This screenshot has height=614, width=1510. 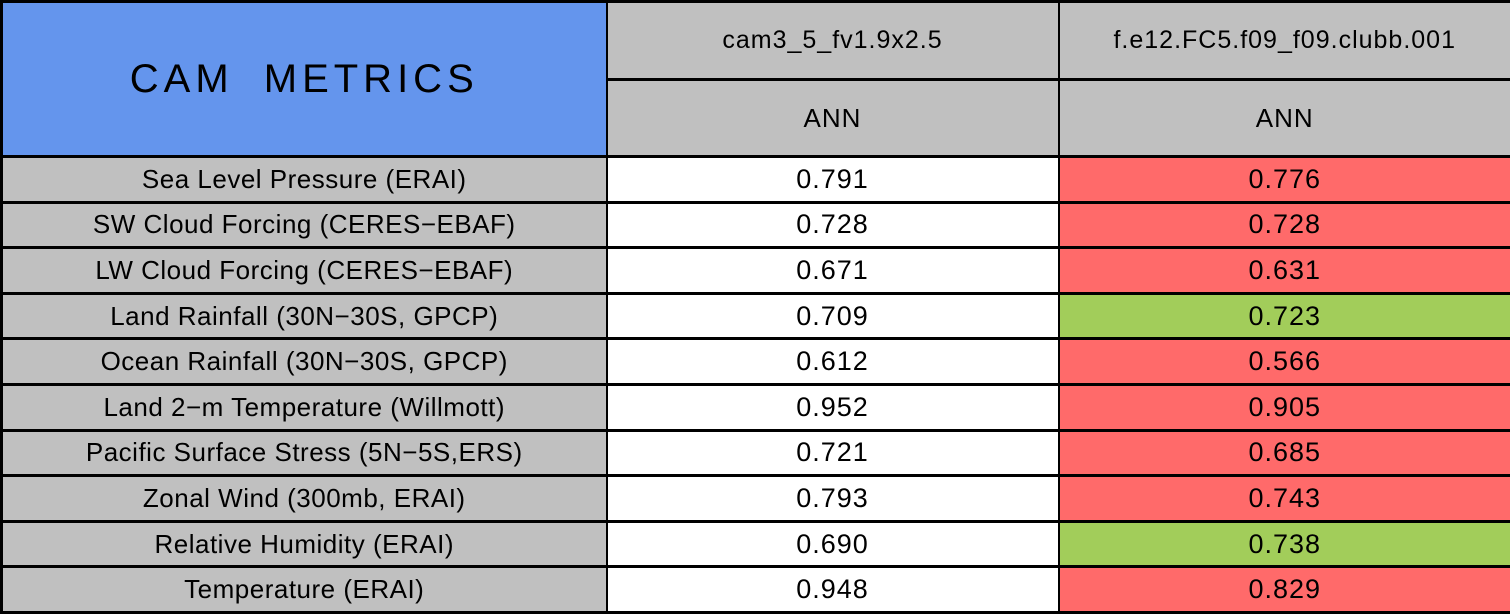 I want to click on value-cell-test: 0.566, so click(x=1284, y=362).